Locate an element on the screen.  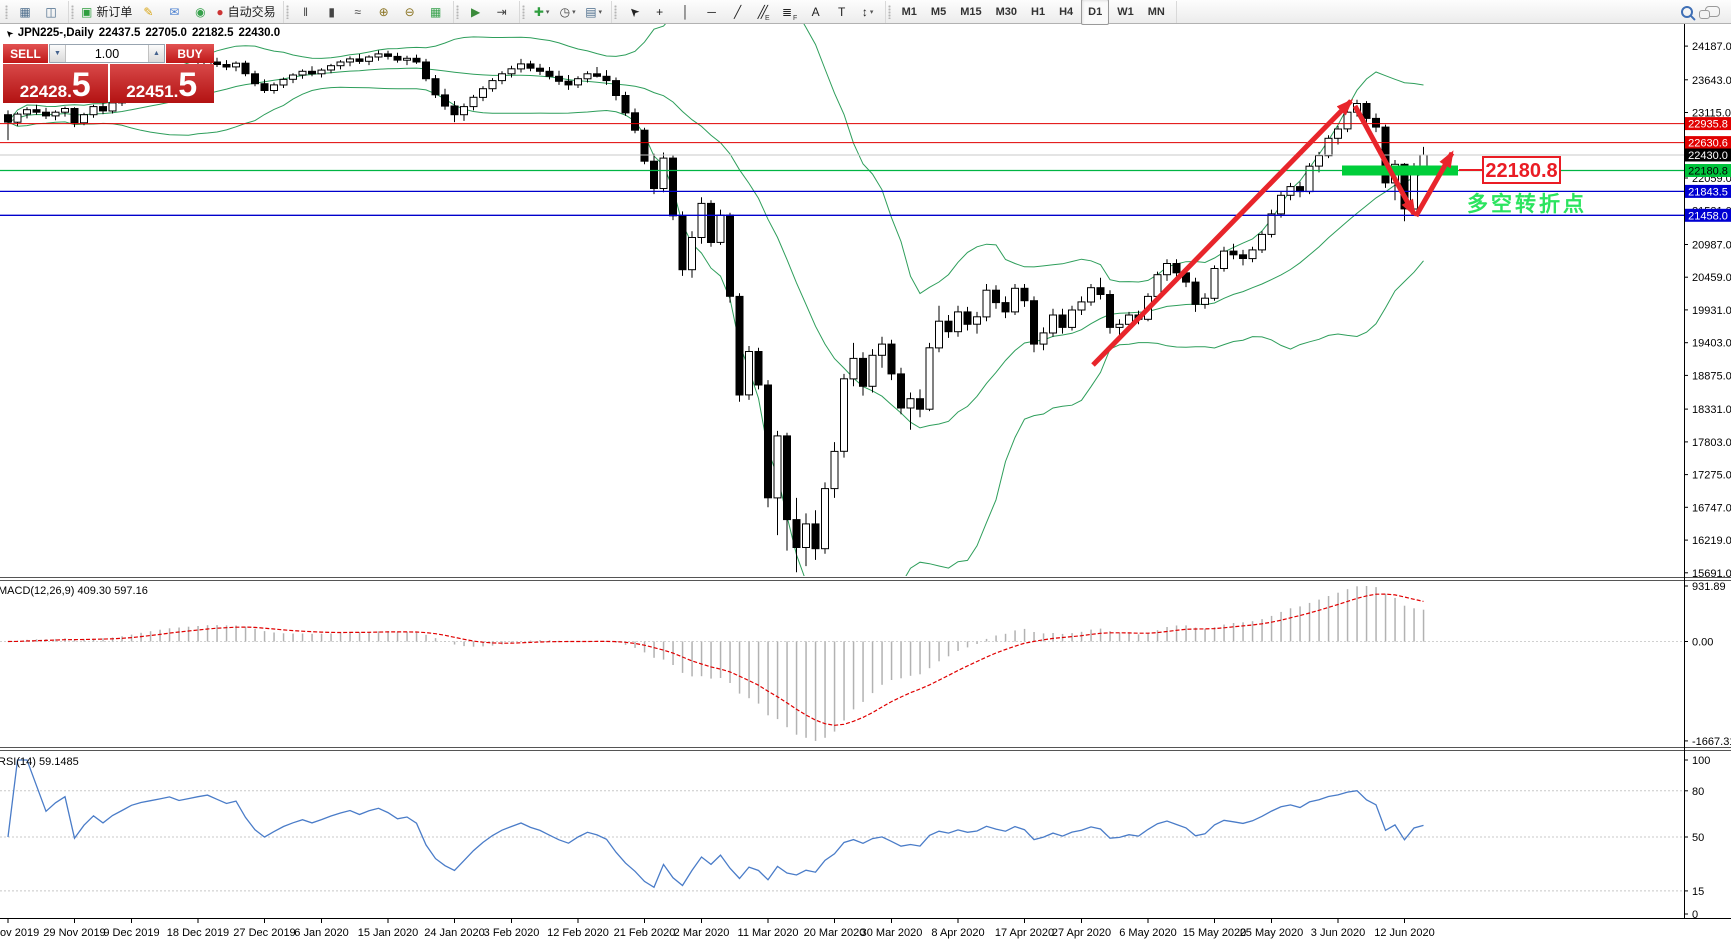
zoom-in-icon: ⊕ is located at coordinates (383, 11).